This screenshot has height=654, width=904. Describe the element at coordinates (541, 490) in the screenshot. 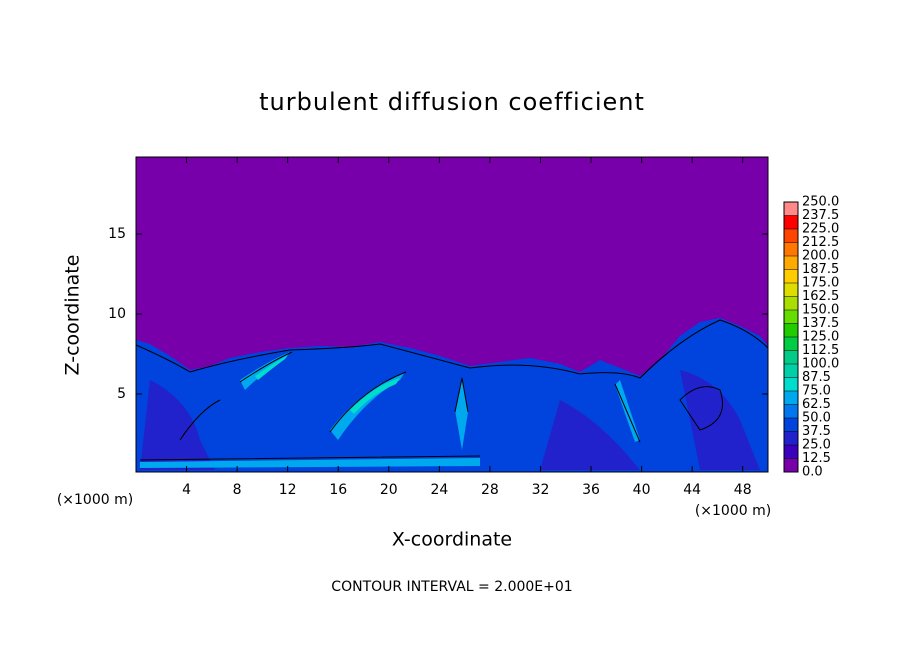

I see `x-tick-label: 32` at that location.